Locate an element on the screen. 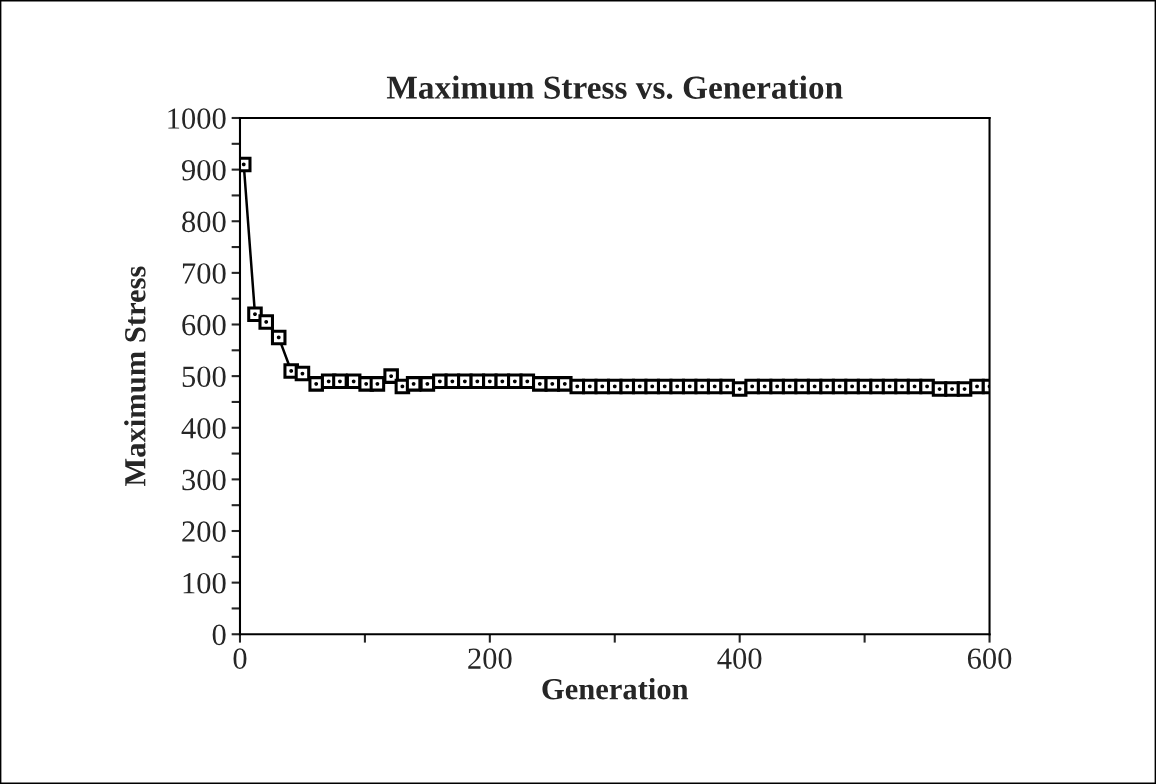  y-tick-label: 300 is located at coordinates (204, 480).